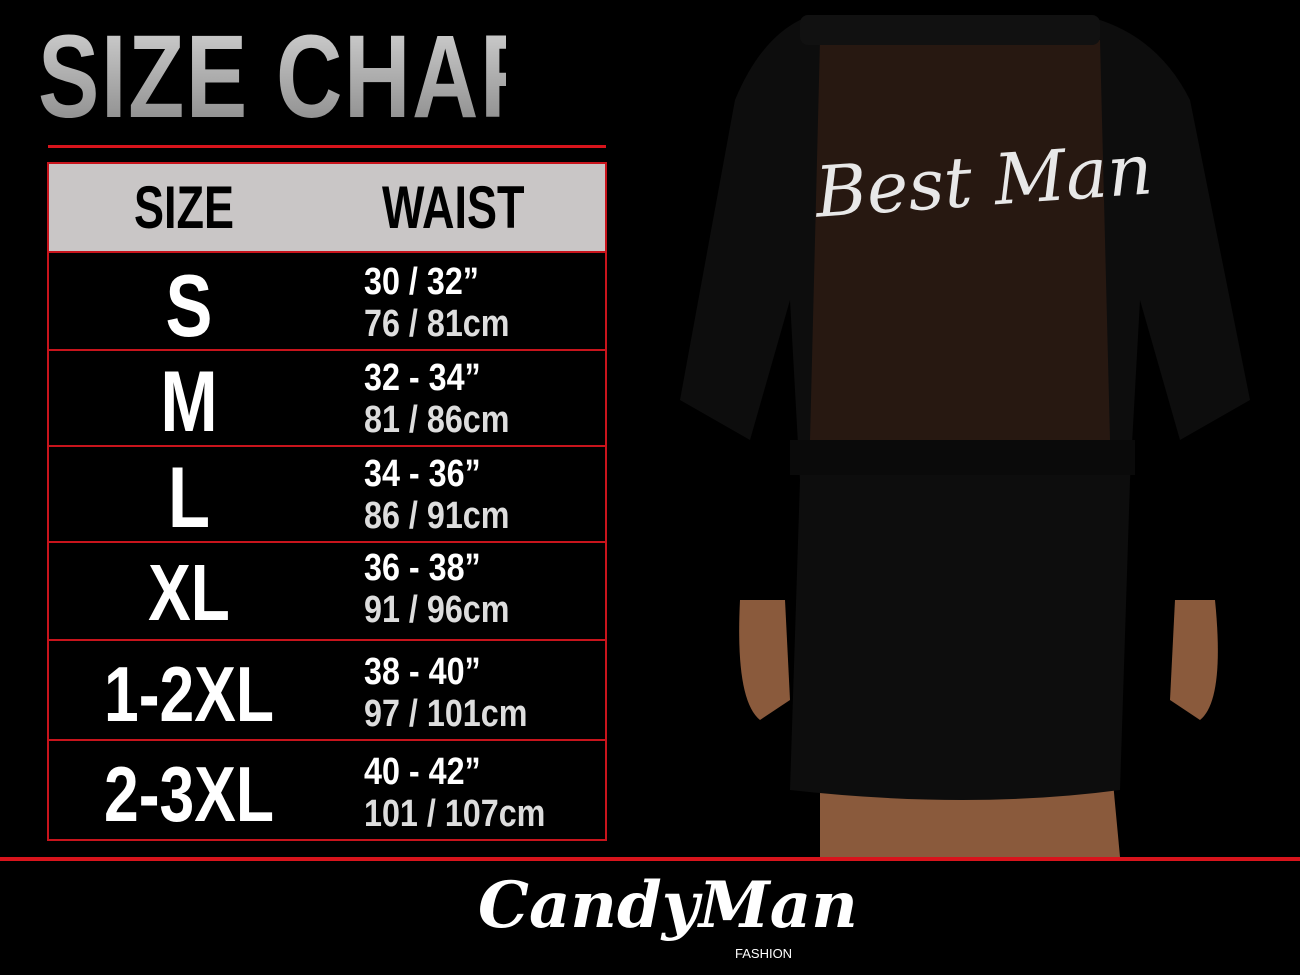  I want to click on page-title: SIZE CHART, so click(322, 77).